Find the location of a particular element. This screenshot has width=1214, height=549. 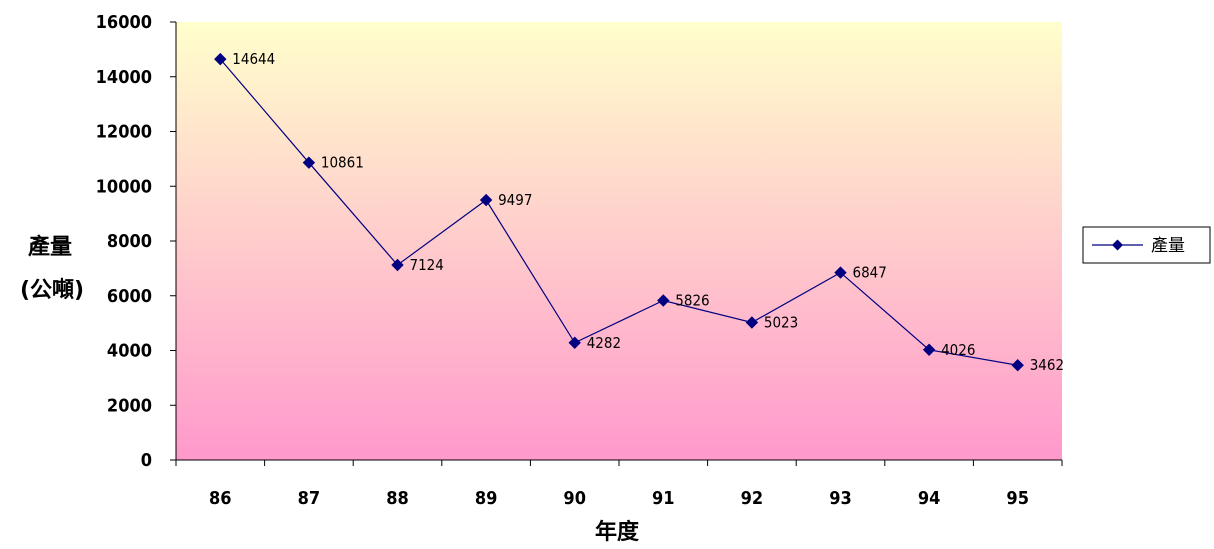

y-axis-title: 產量 is located at coordinates (50, 247).